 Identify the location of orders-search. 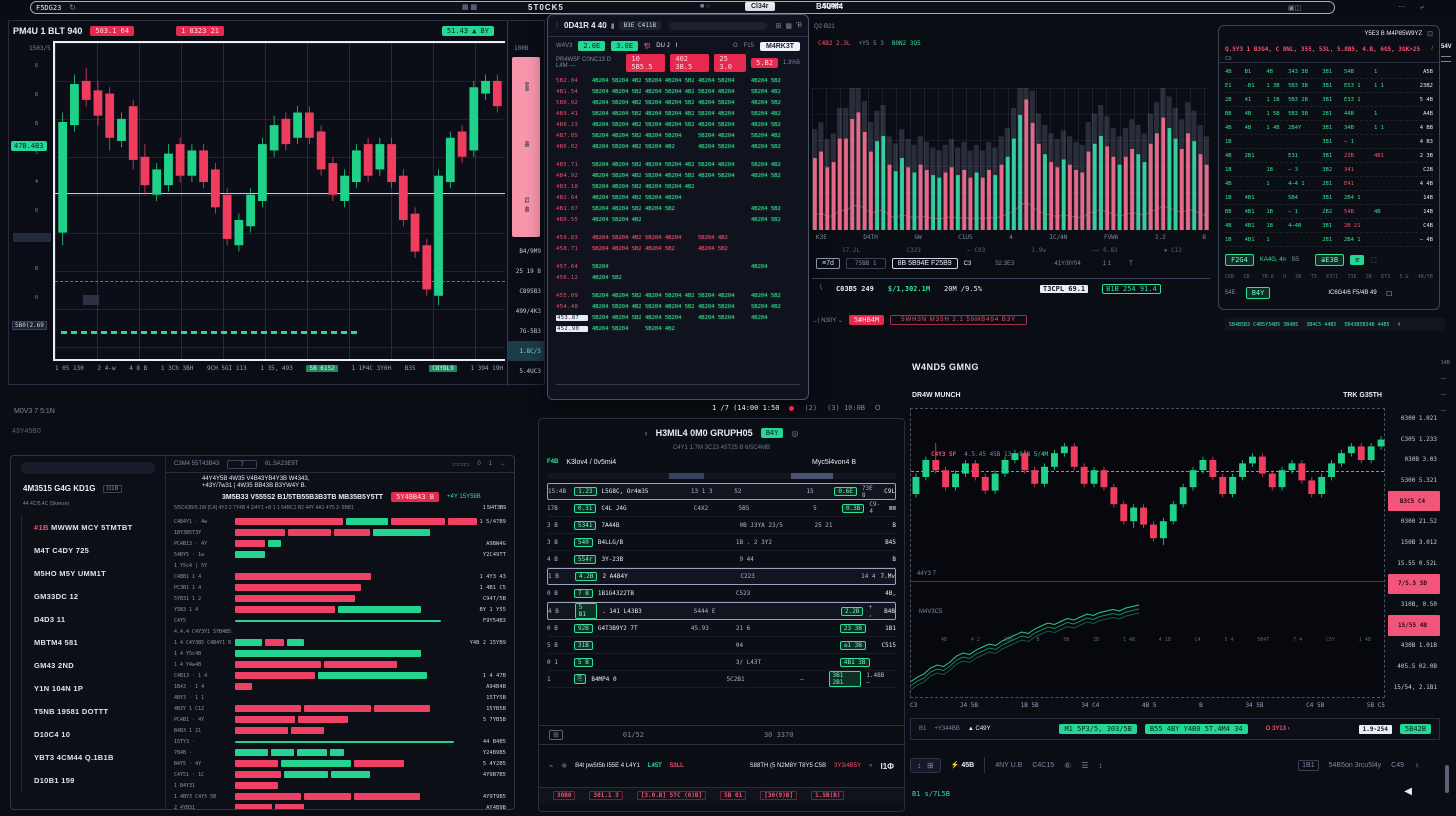
(718, 25).